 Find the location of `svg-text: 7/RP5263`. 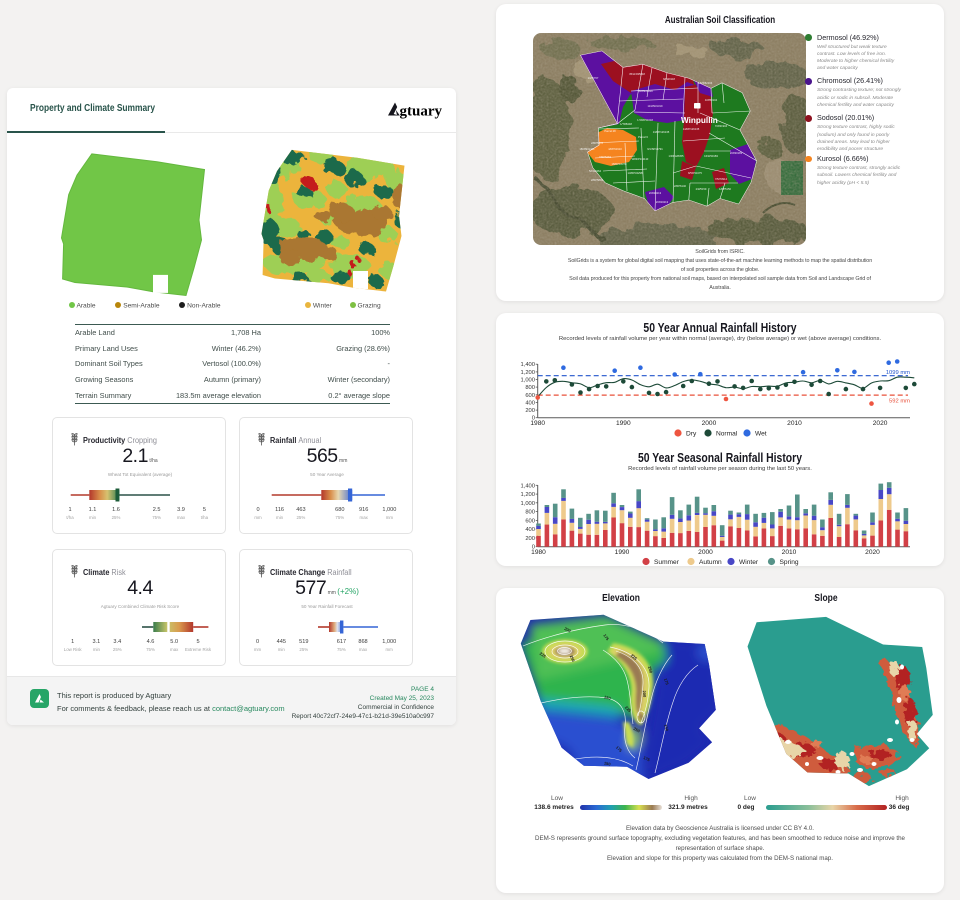

svg-text: 7/RP5263 is located at coordinates (605, 157).